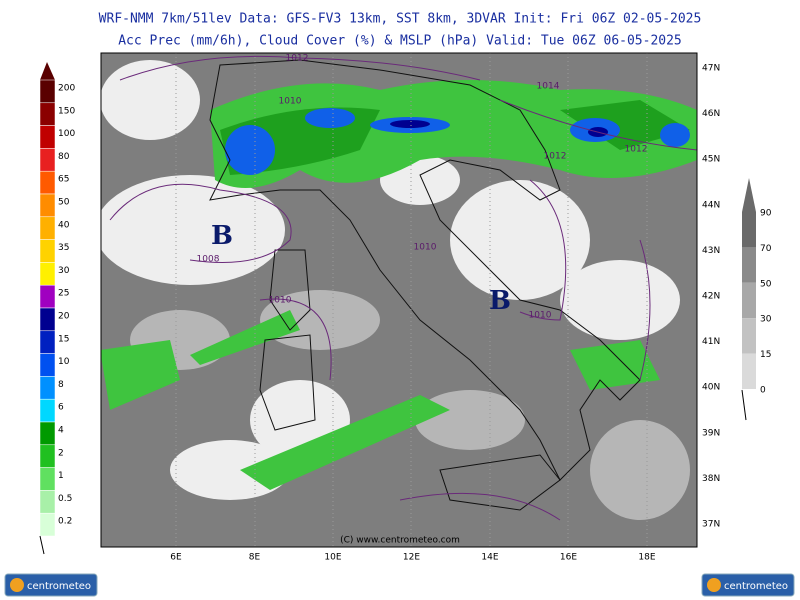 Image resolution: width=800 pixels, height=600 pixels. What do you see at coordinates (489, 558) in the screenshot?
I see `lon-label: 14E` at bounding box center [489, 558].